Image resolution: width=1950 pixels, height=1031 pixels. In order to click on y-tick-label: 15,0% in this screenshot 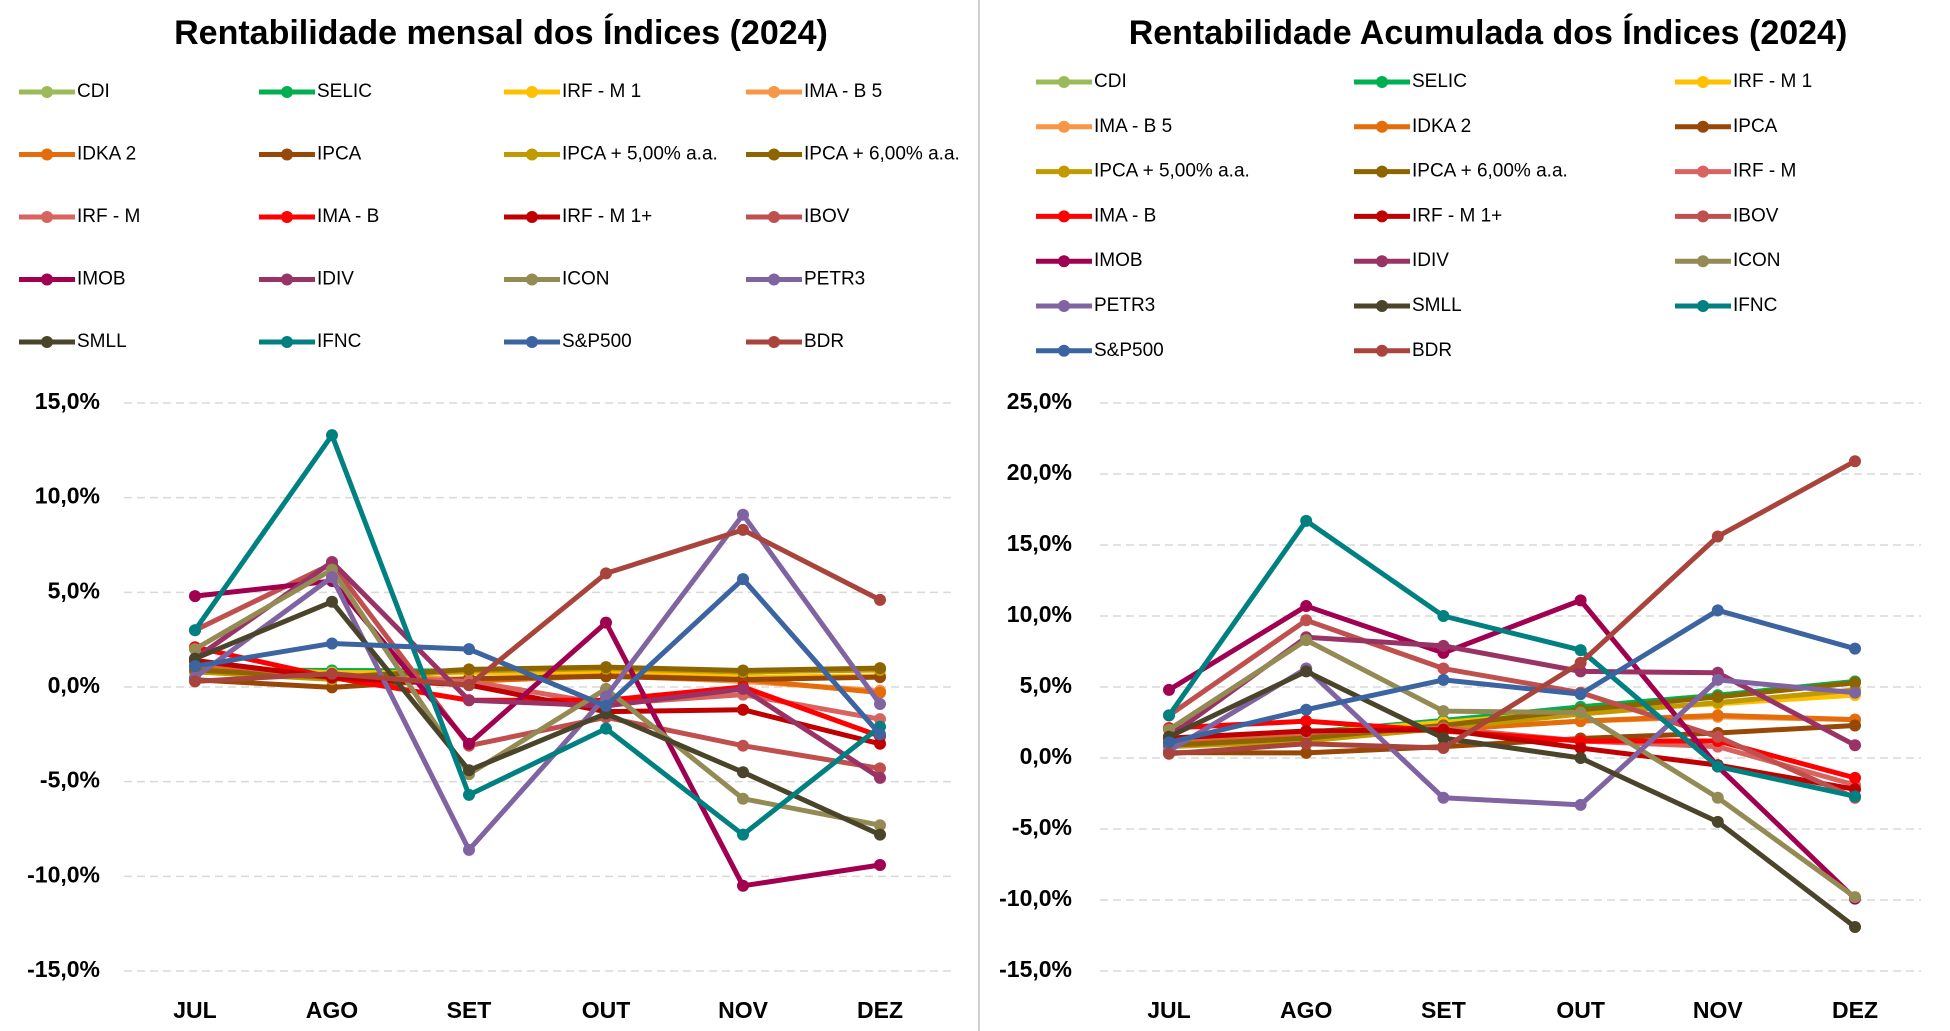, I will do `click(1039, 543)`.